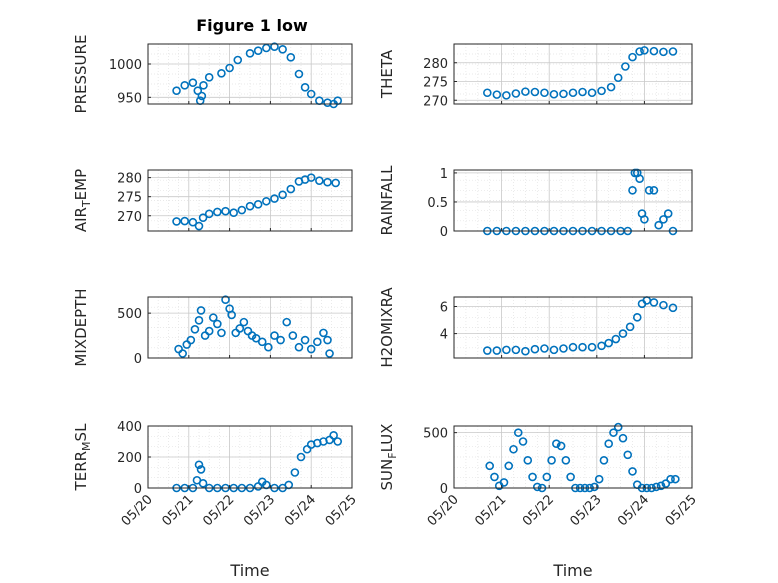 This screenshot has width=778, height=583. I want to click on subplot-theta: 270 275 280 THETA, so click(535, 76).